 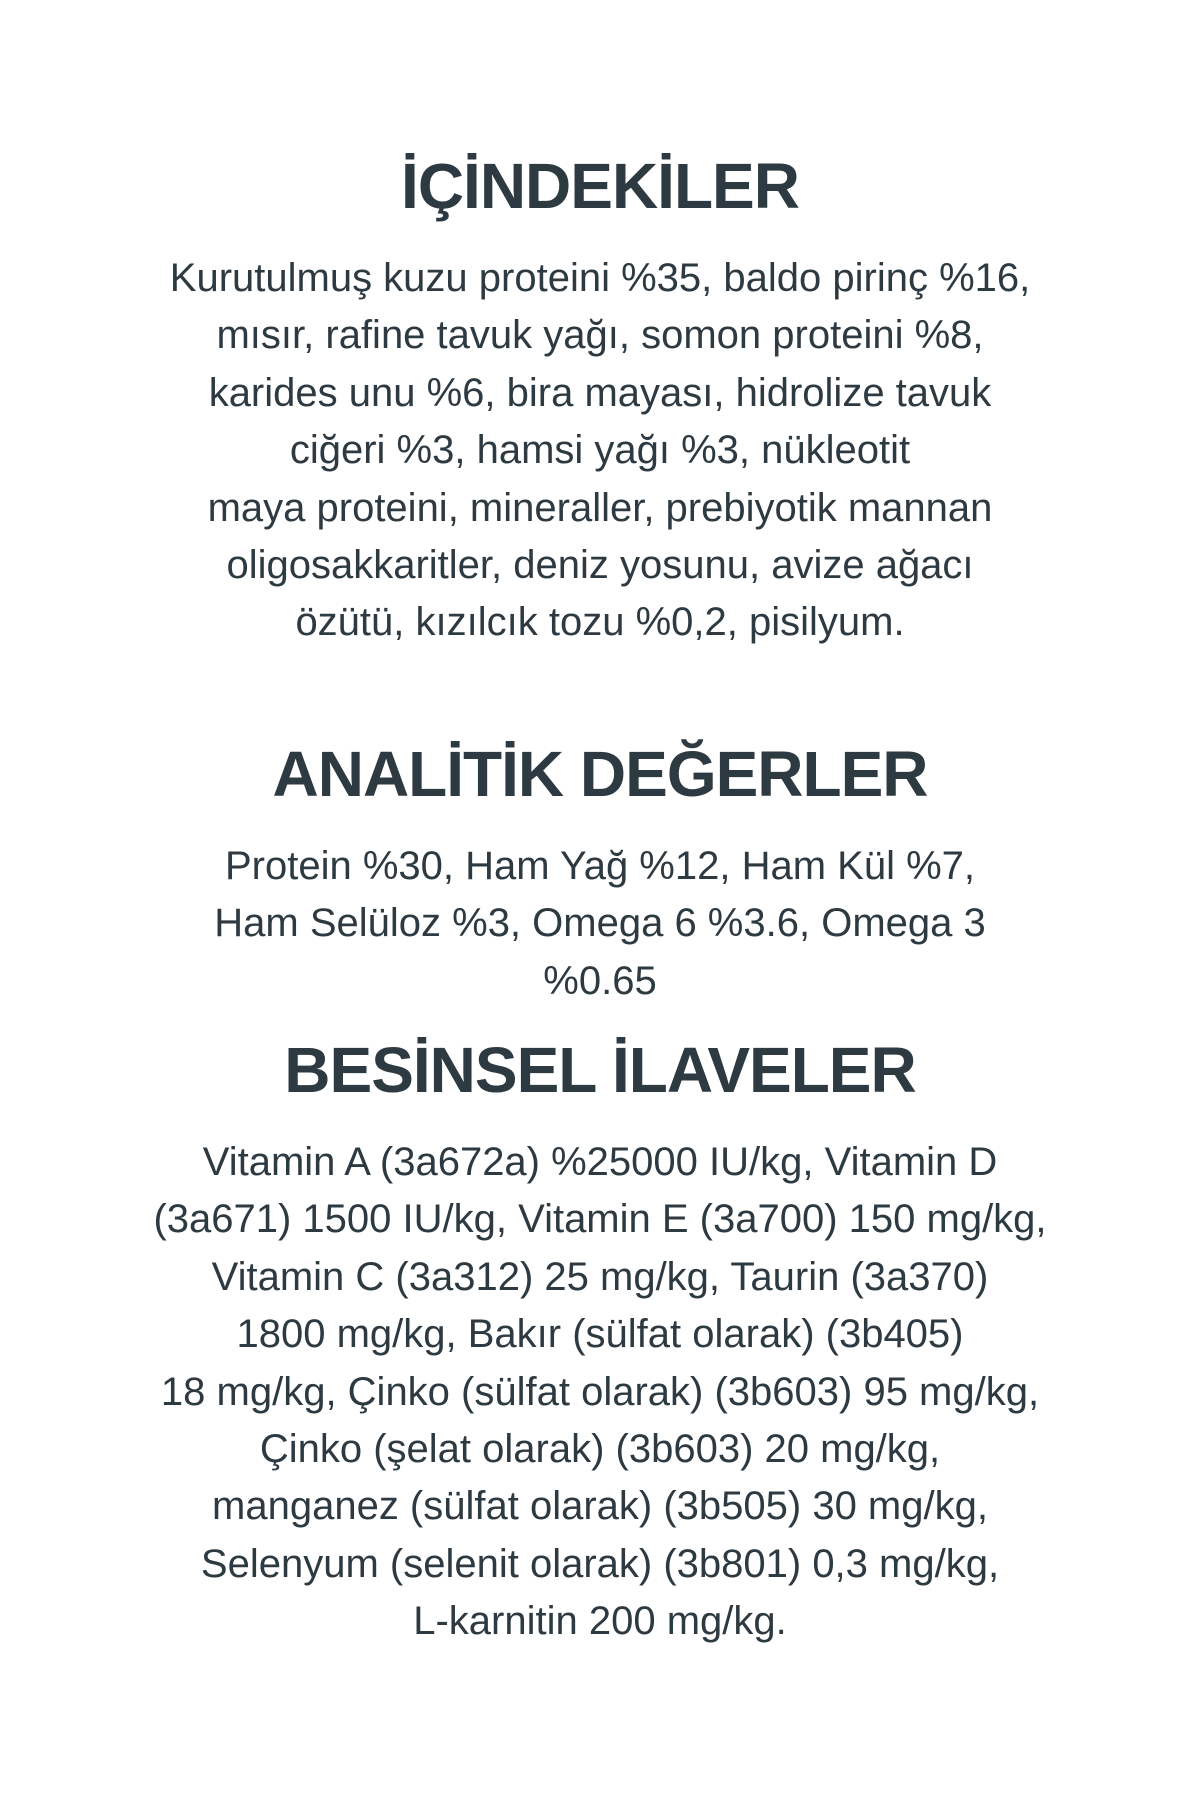 I want to click on ingredients-heading: İÇİNDEKİLER, so click(x=600, y=186).